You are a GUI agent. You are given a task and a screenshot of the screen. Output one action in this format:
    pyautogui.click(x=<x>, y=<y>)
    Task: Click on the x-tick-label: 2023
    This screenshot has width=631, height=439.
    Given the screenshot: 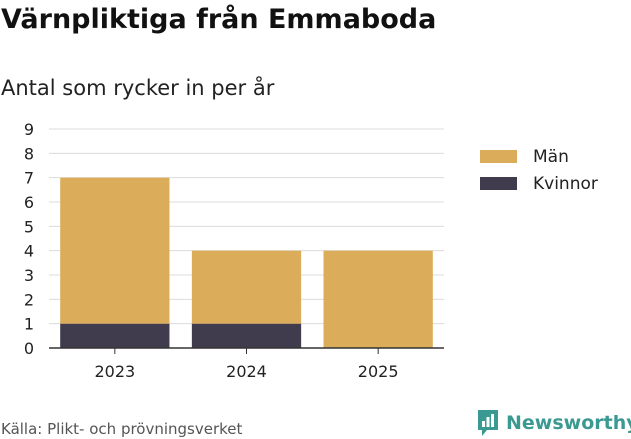 What is the action you would take?
    pyautogui.click(x=114, y=371)
    